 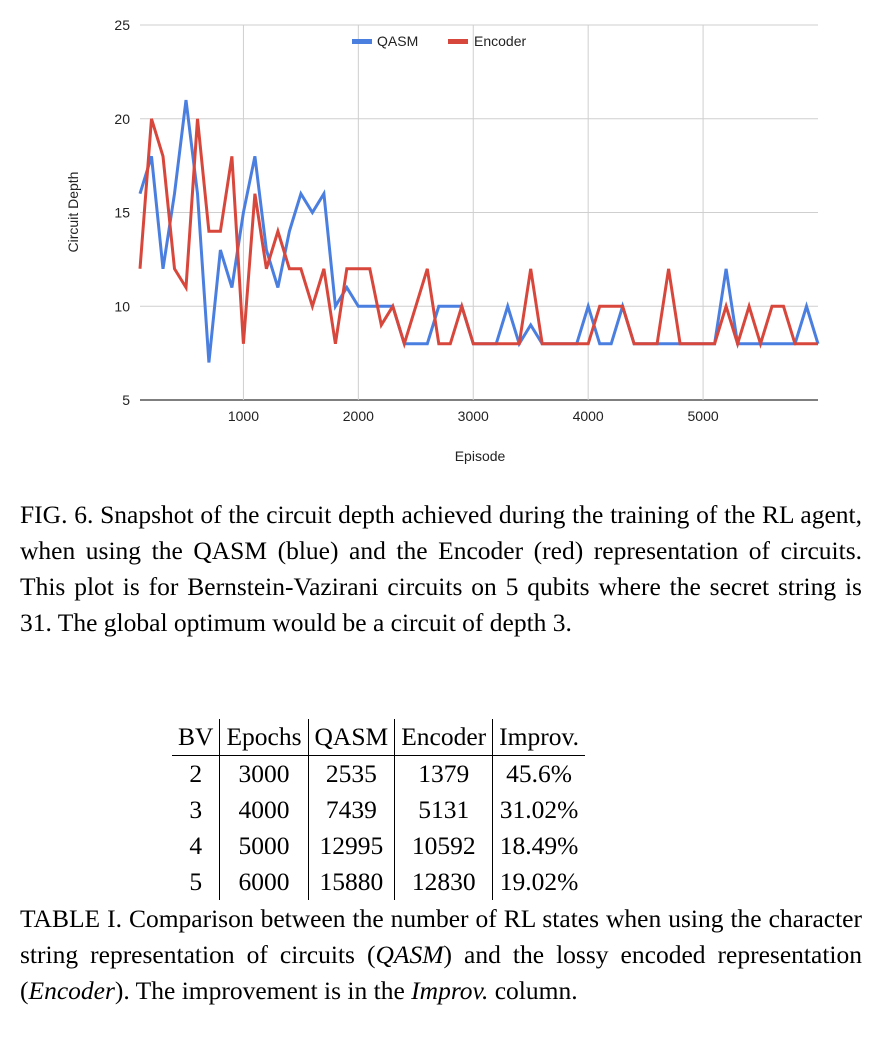 What do you see at coordinates (538, 737) in the screenshot?
I see `header-improv: Improv.` at bounding box center [538, 737].